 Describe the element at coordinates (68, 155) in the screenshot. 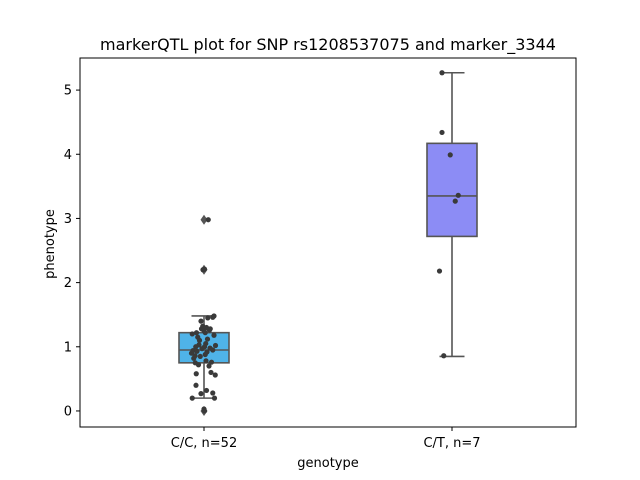

I see `y-tick-label: 4` at that location.